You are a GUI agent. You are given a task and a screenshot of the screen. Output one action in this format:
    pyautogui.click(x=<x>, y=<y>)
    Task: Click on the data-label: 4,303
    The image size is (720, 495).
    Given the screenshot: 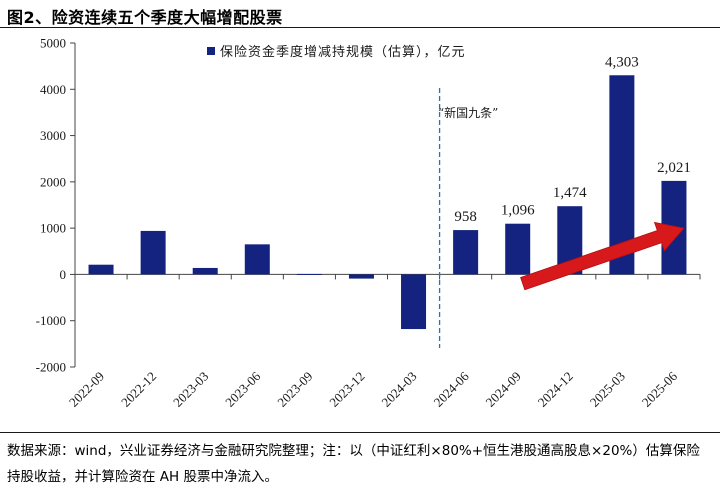 What is the action you would take?
    pyautogui.click(x=622, y=62)
    